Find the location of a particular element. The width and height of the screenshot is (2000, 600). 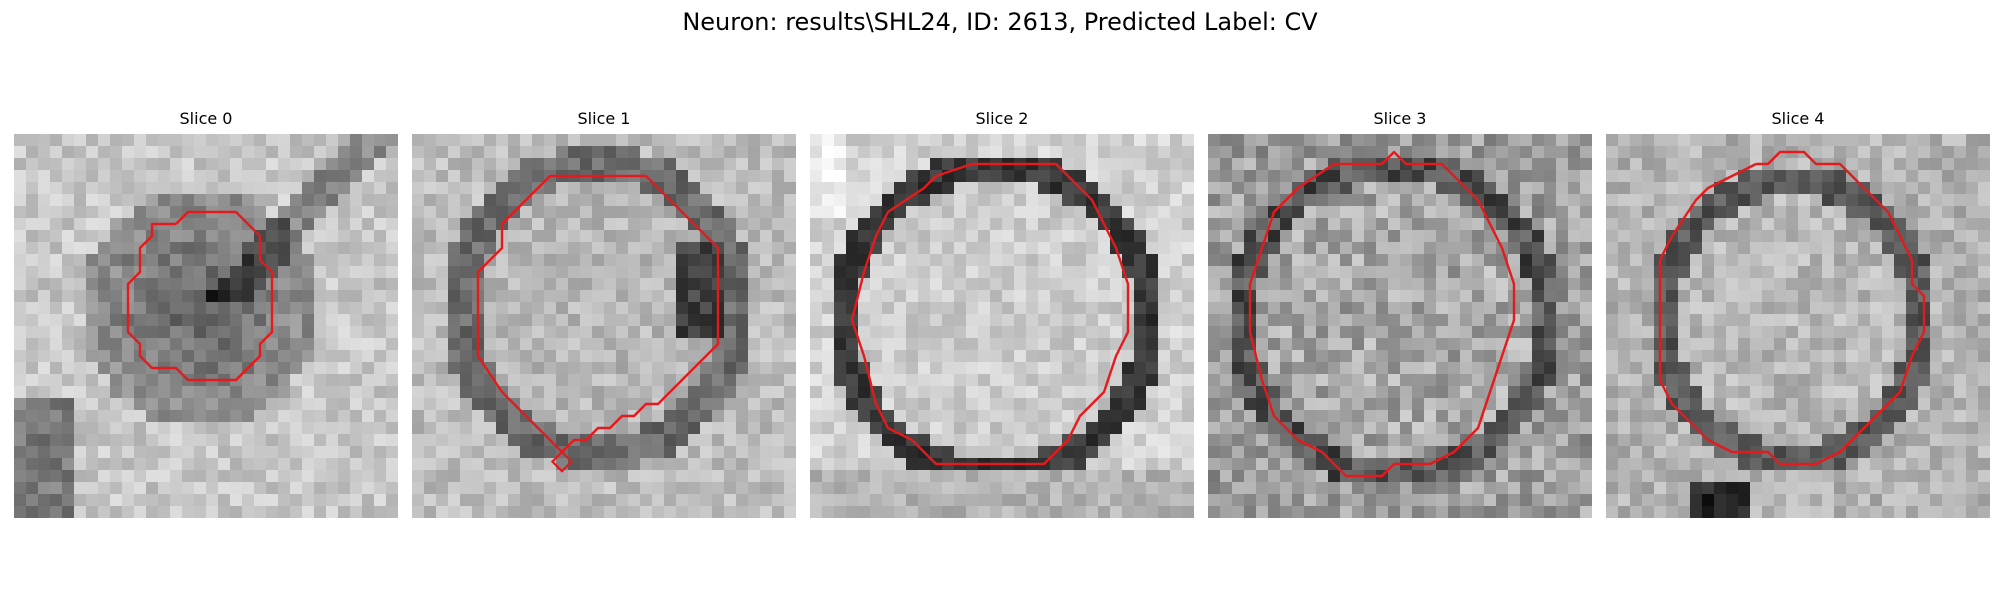

slice-title: Slice 0 is located at coordinates (206, 118).